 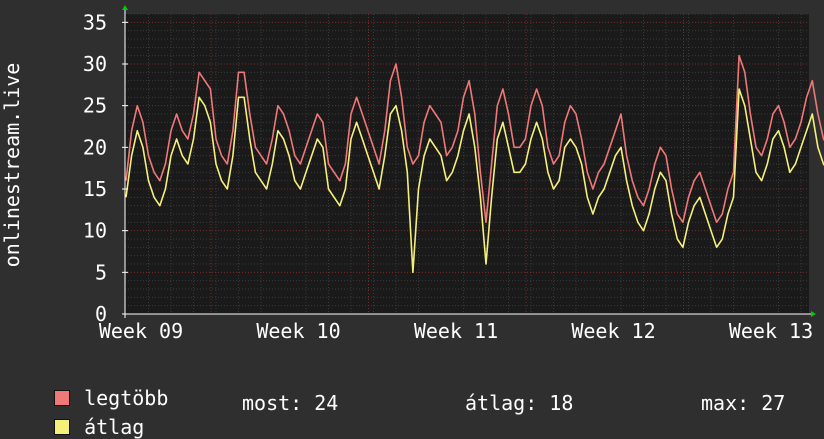 What do you see at coordinates (773, 403) in the screenshot?
I see `stat-max-value: 27` at bounding box center [773, 403].